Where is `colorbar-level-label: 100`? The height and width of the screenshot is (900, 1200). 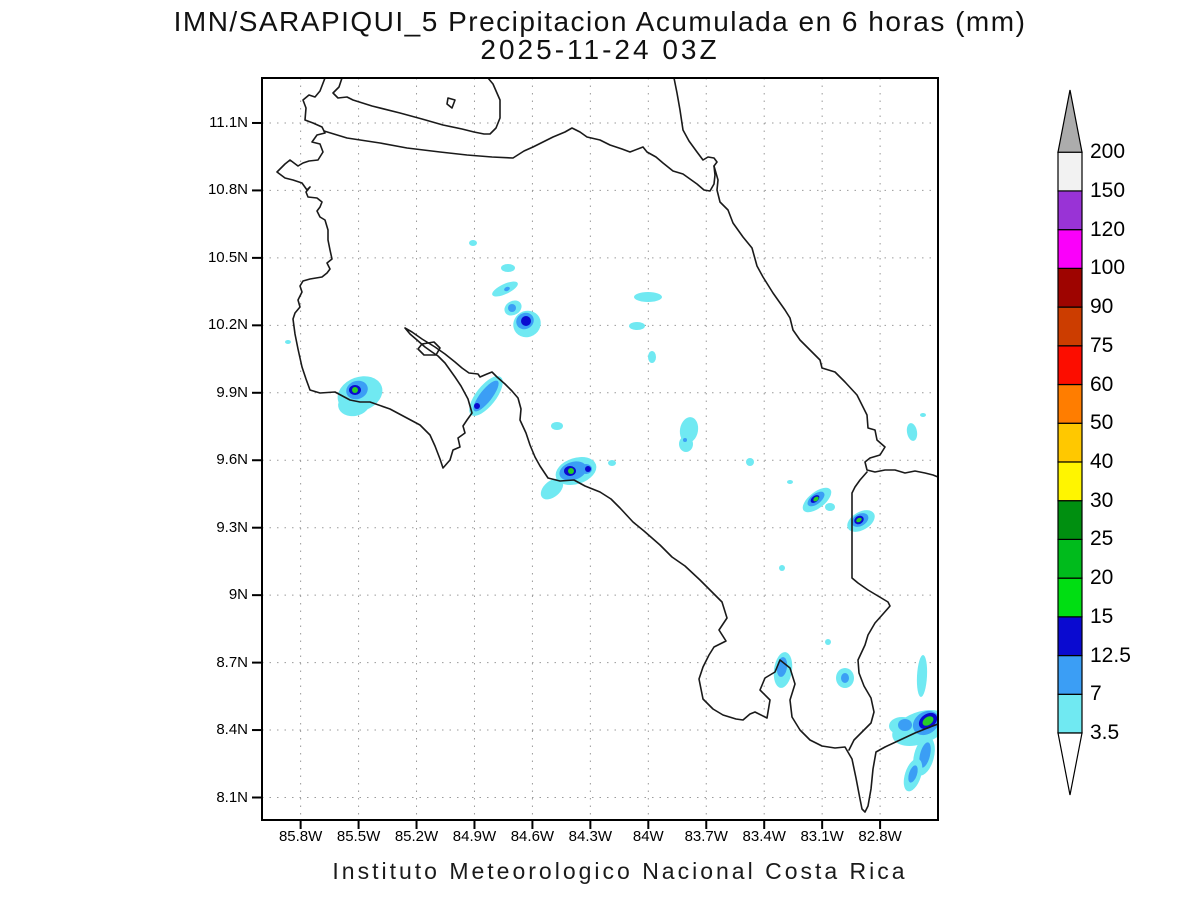
colorbar-level-label: 100 is located at coordinates (1108, 268).